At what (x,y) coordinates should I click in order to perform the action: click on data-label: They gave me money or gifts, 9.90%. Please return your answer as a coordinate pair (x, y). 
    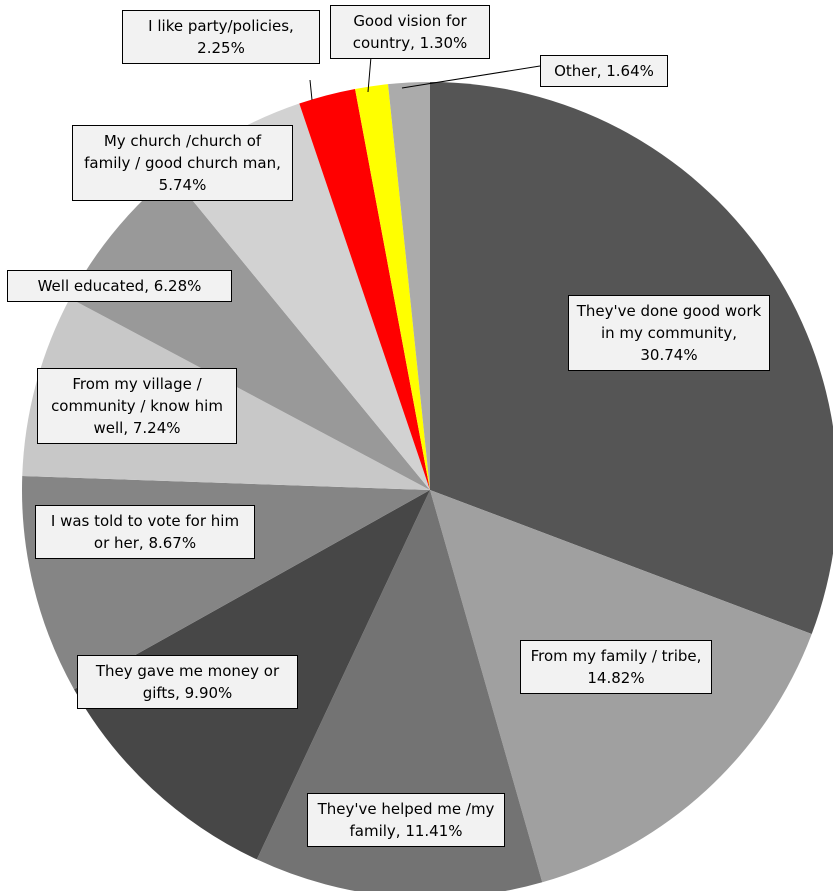
    Looking at the image, I should click on (187, 682).